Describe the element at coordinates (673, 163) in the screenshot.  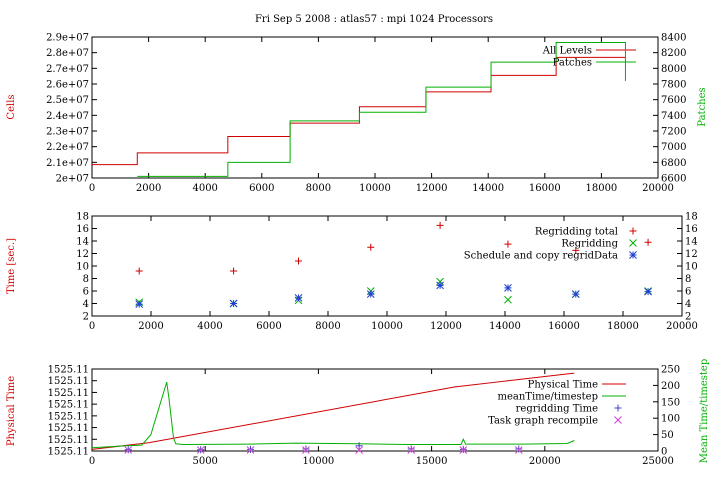
I see `y2-tick-label: 6800` at that location.